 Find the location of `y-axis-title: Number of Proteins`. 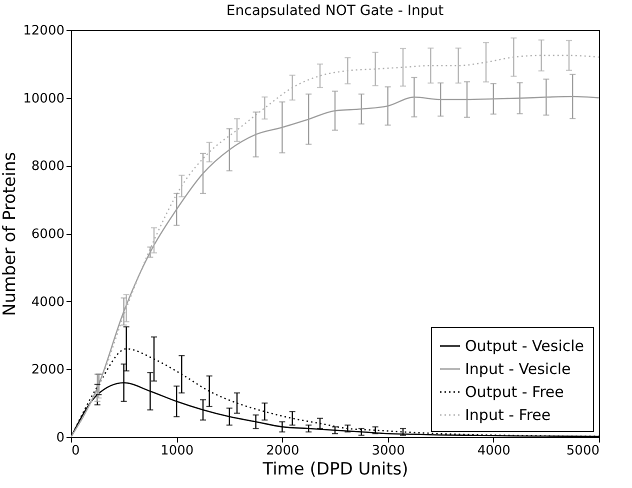

y-axis-title: Number of Proteins is located at coordinates (10, 234).